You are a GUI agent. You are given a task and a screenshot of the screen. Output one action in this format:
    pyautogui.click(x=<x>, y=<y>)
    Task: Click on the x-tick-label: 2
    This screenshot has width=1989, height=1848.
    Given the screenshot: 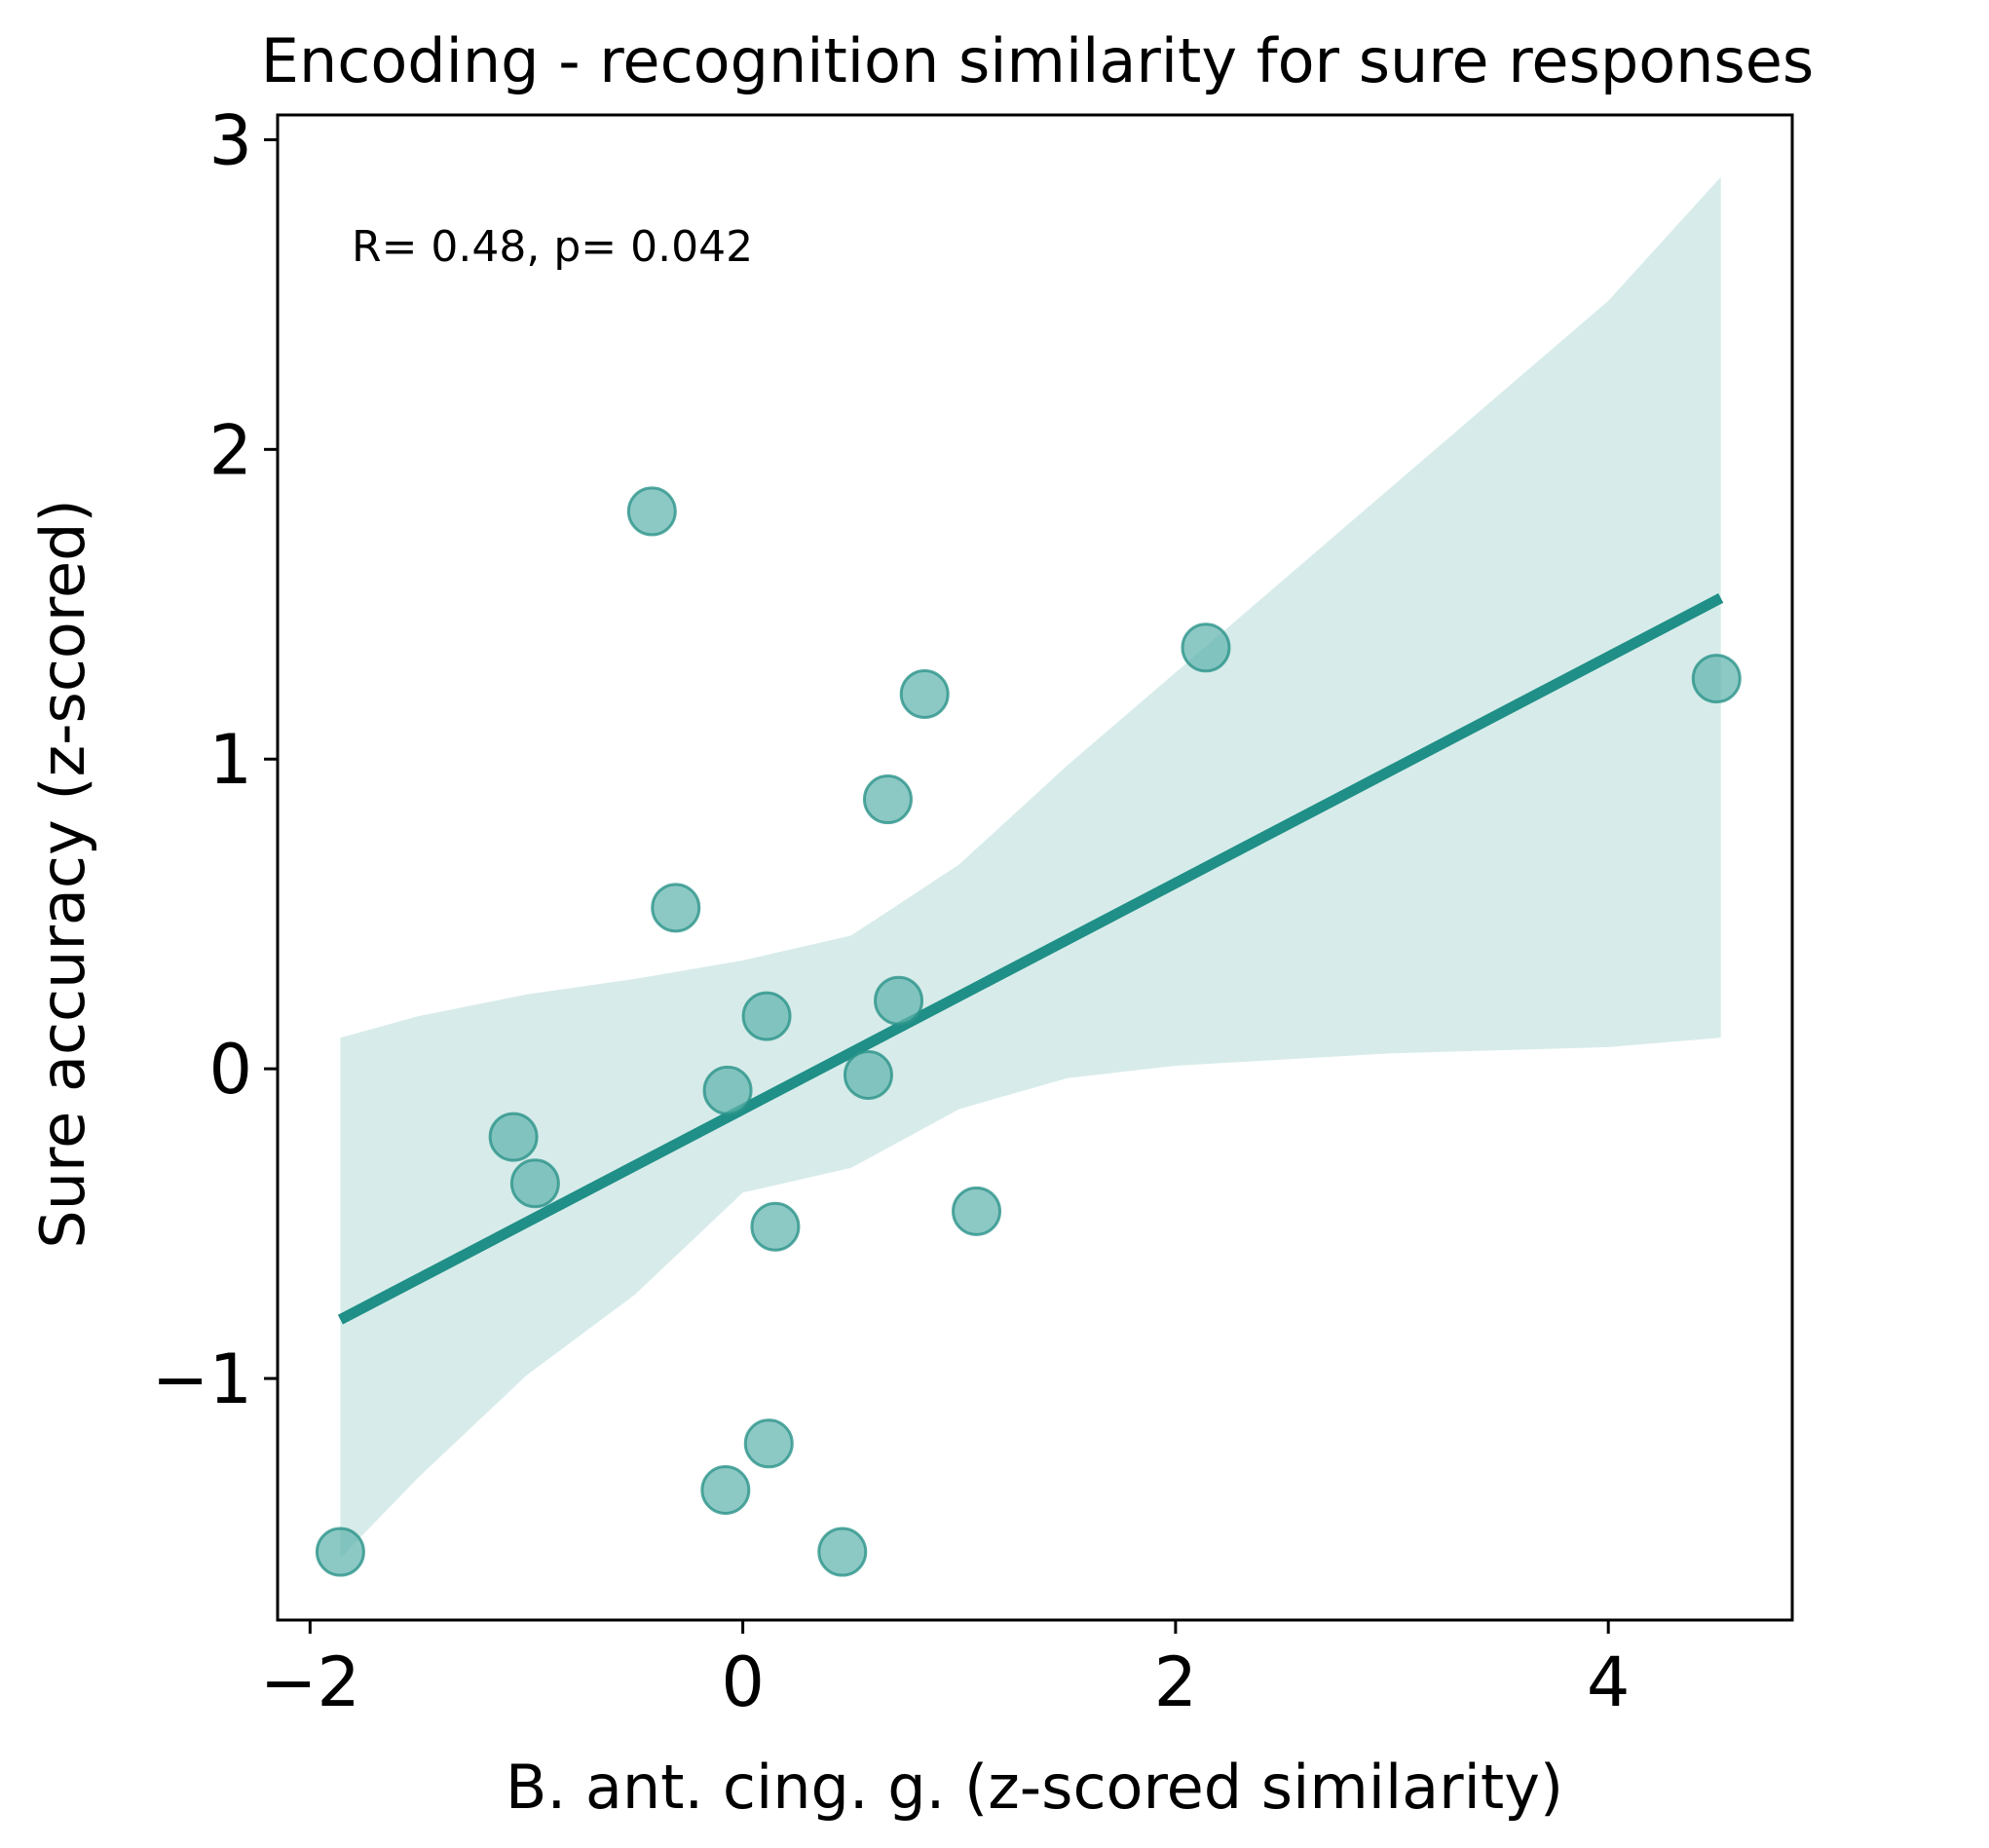 What is the action you would take?
    pyautogui.click(x=1176, y=1682)
    